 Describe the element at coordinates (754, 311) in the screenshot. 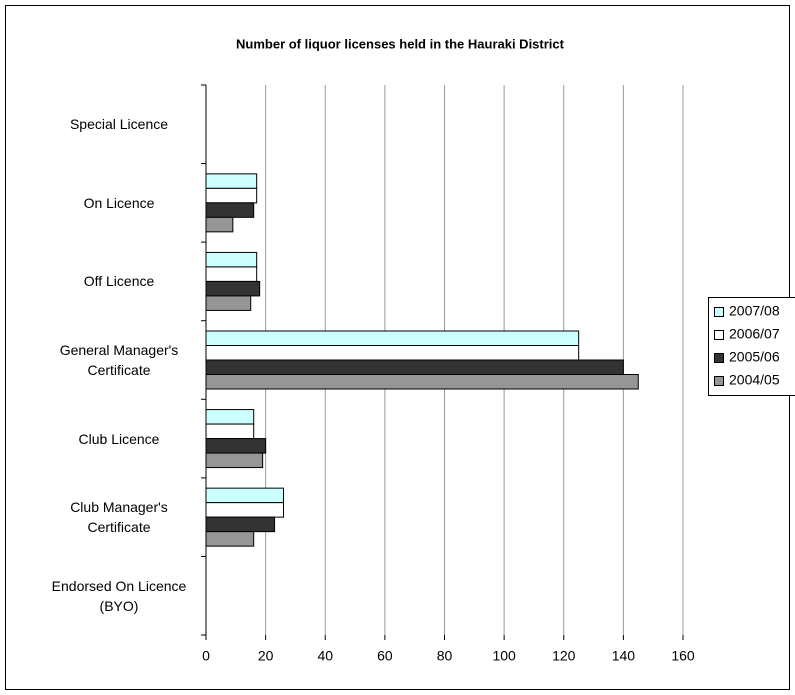

I see `legend-label: 2007/08` at that location.